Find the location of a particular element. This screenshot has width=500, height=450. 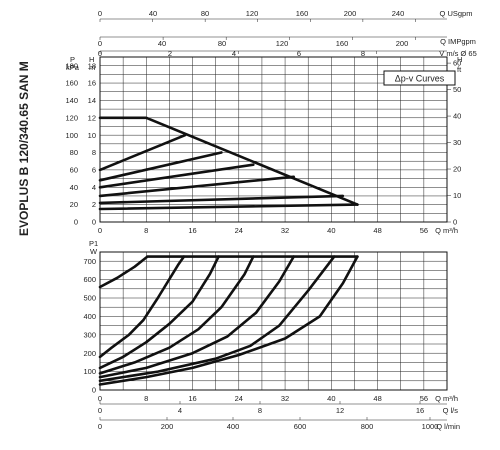

tick-label: 700 is located at coordinates (89, 261).